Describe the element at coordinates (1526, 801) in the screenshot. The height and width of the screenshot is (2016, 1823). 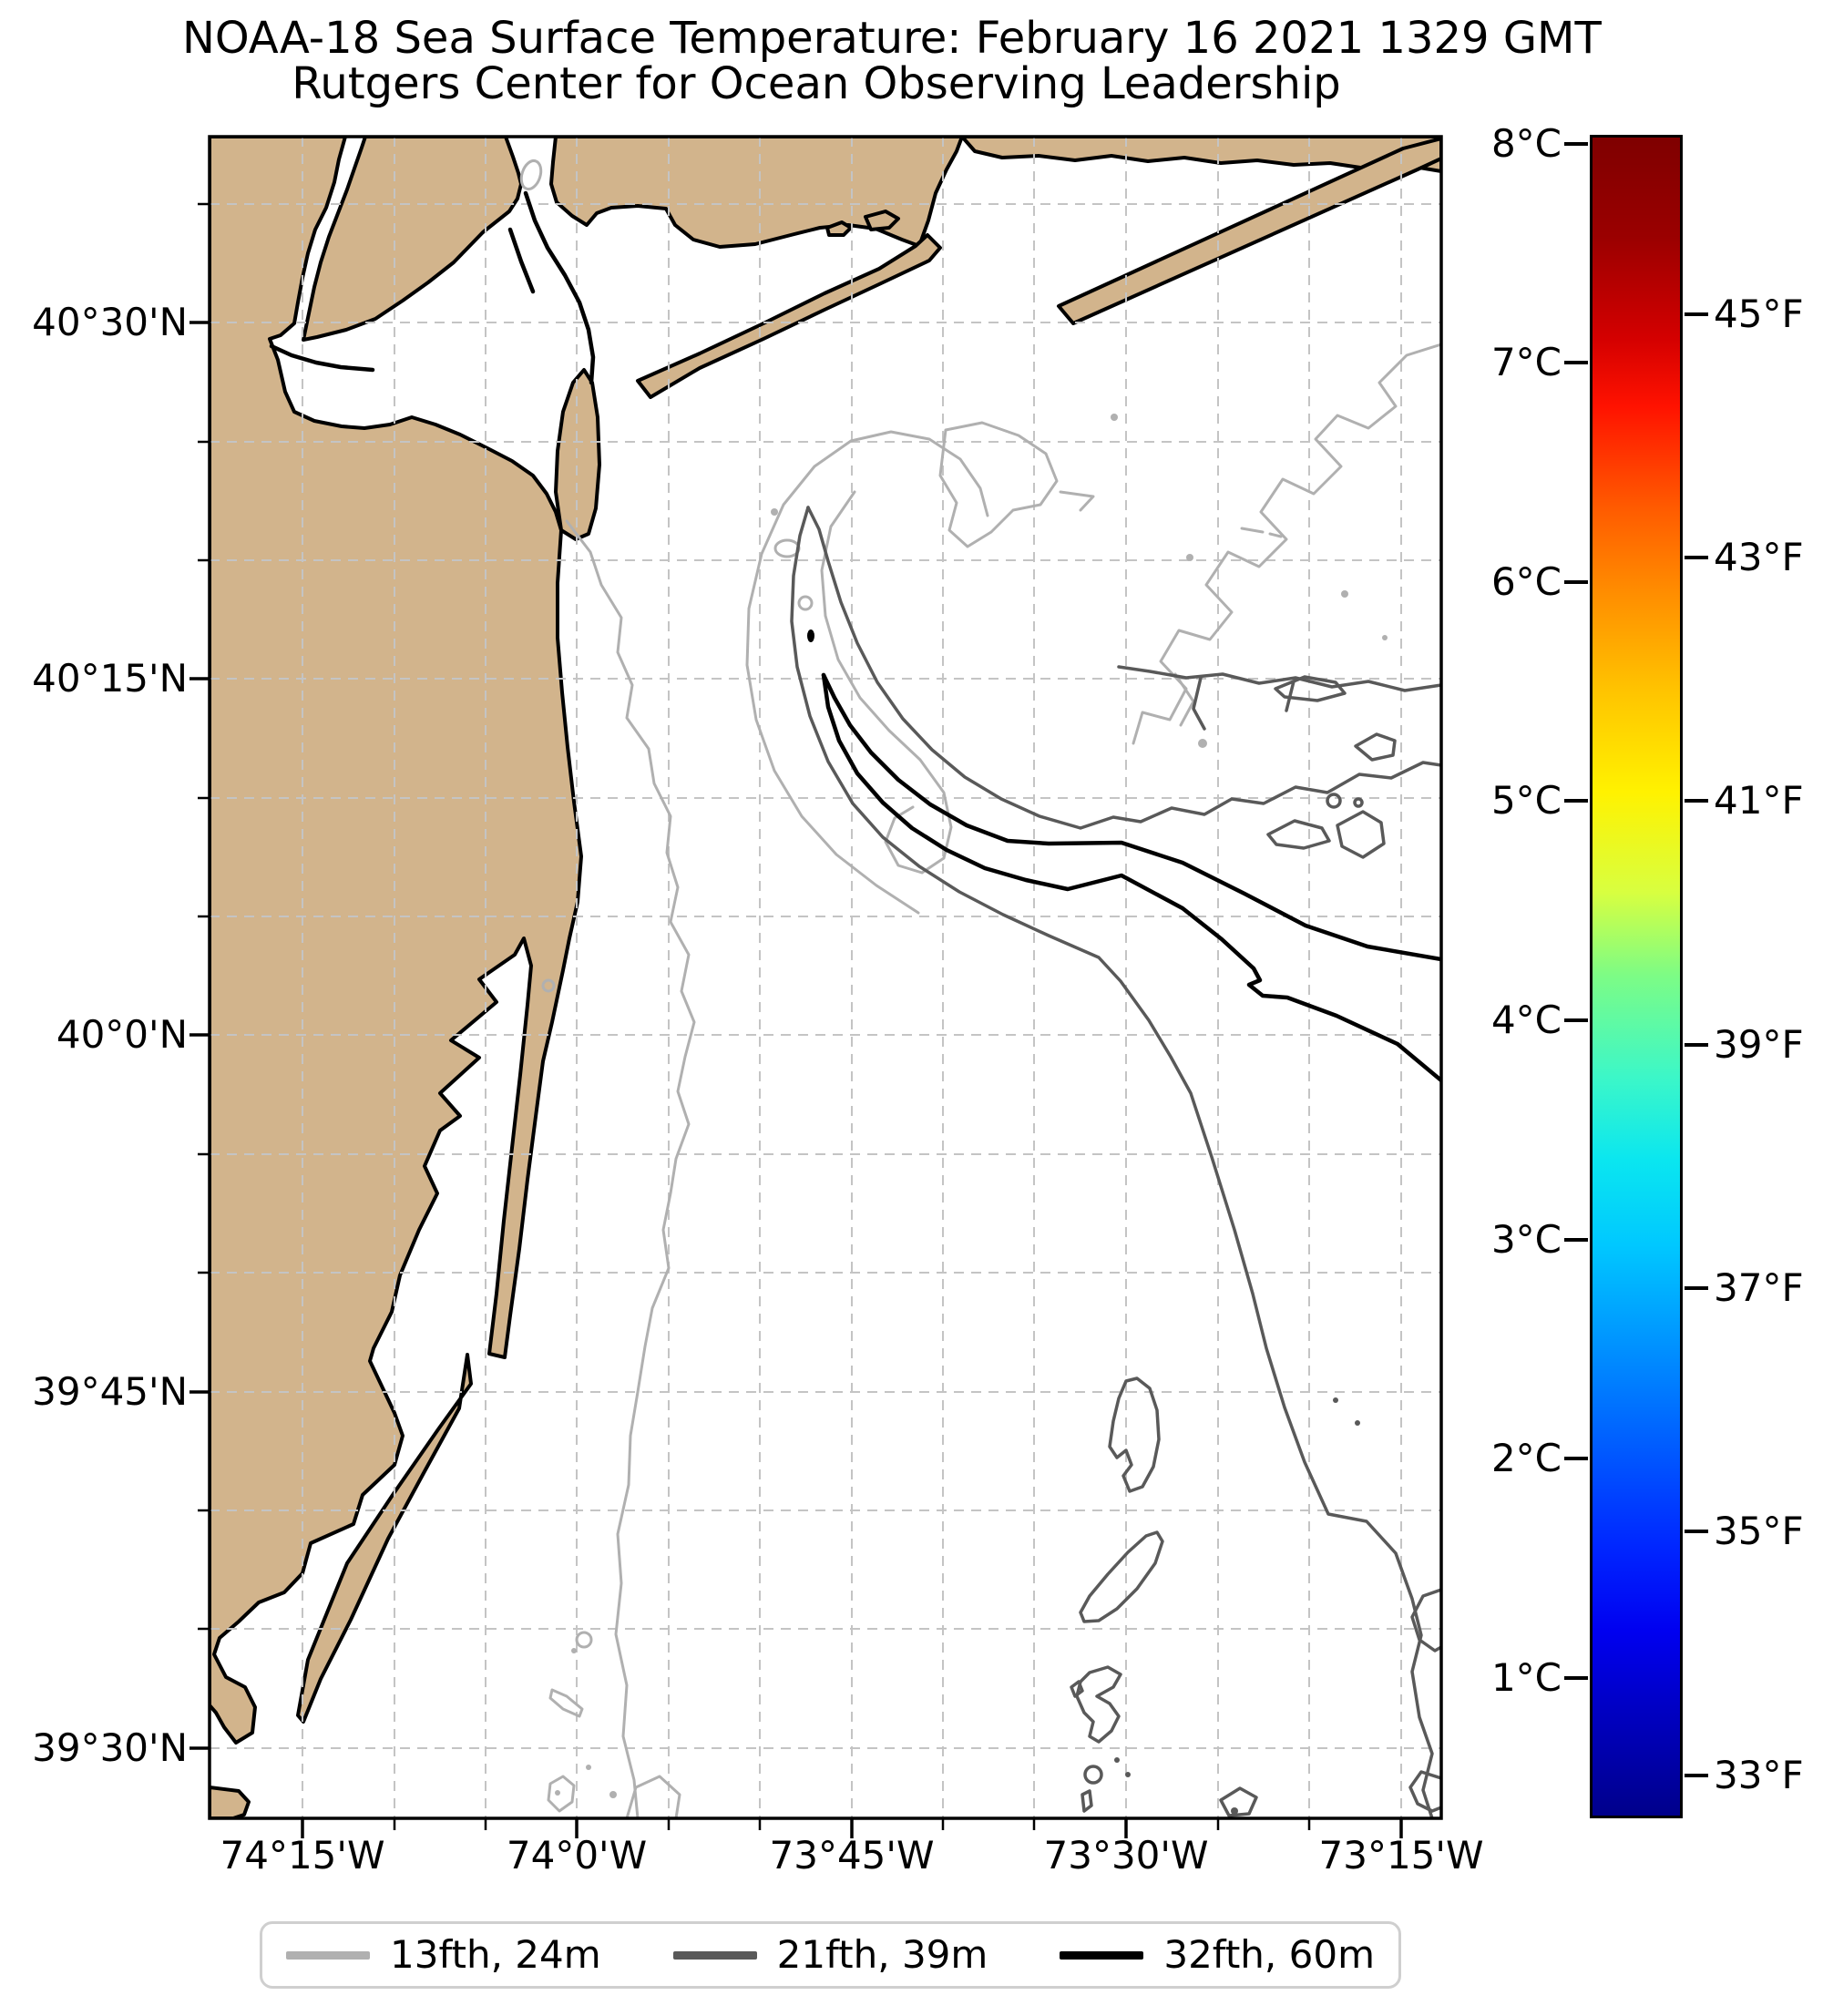
I see `colorbar-celsius-label: 5°C` at that location.